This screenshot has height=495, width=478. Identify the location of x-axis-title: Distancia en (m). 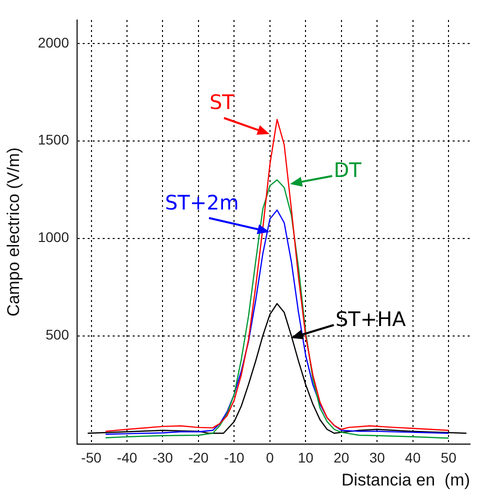
(406, 480).